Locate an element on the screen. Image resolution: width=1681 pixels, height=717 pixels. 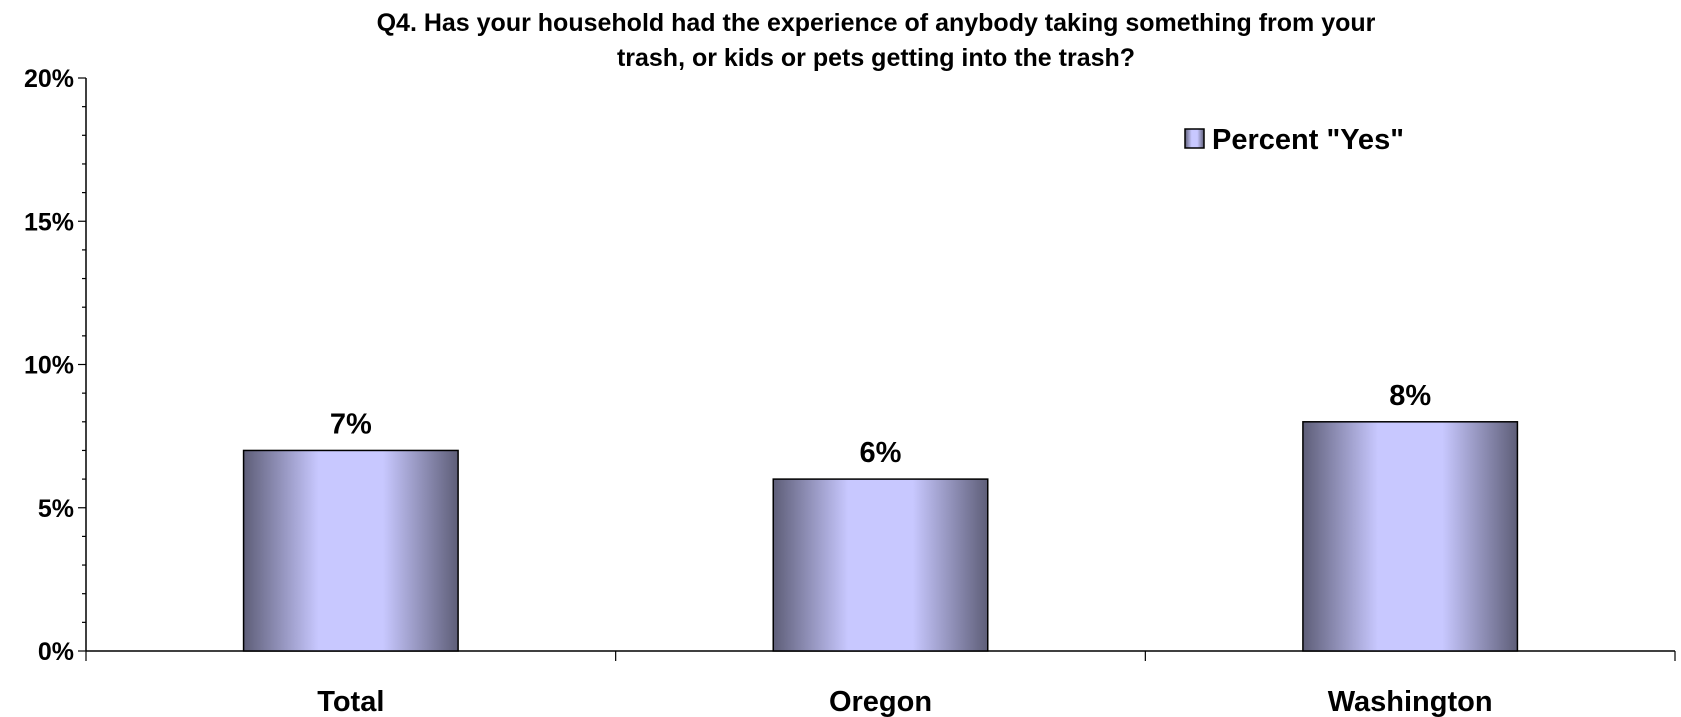
bar-data-label: 8% is located at coordinates (1410, 396).